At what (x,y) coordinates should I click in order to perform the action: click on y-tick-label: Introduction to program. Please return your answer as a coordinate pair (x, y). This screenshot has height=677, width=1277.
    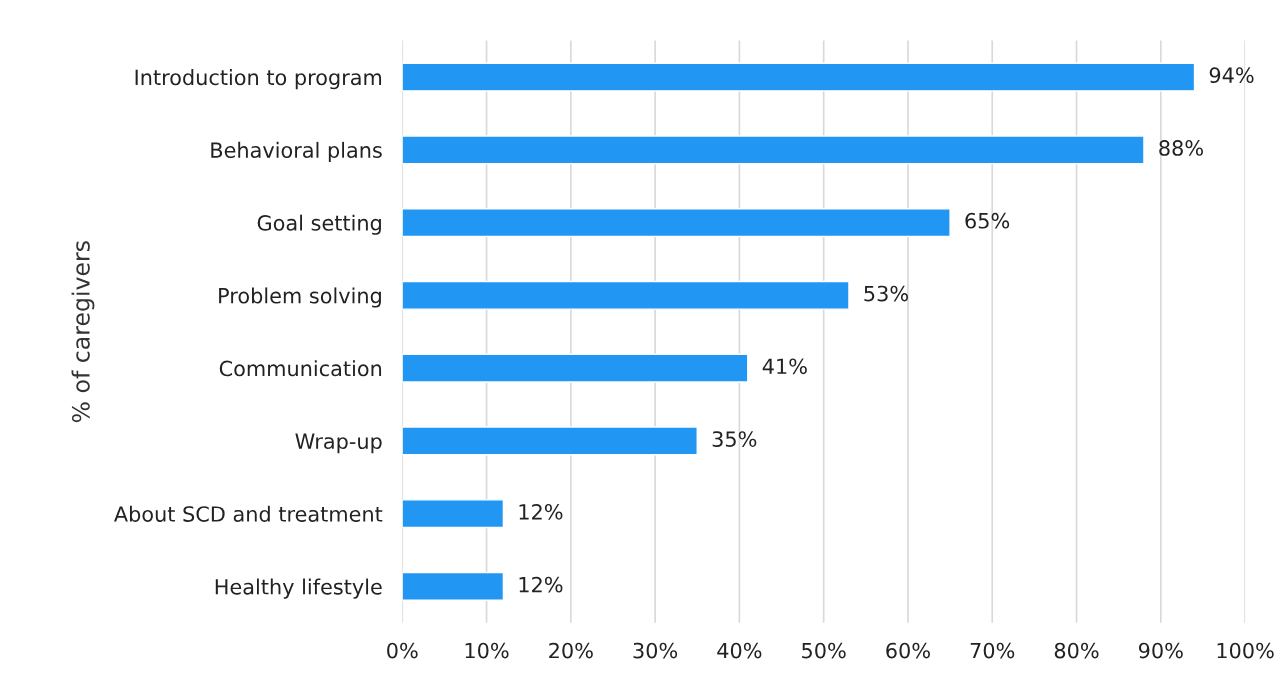
    Looking at the image, I should click on (258, 79).